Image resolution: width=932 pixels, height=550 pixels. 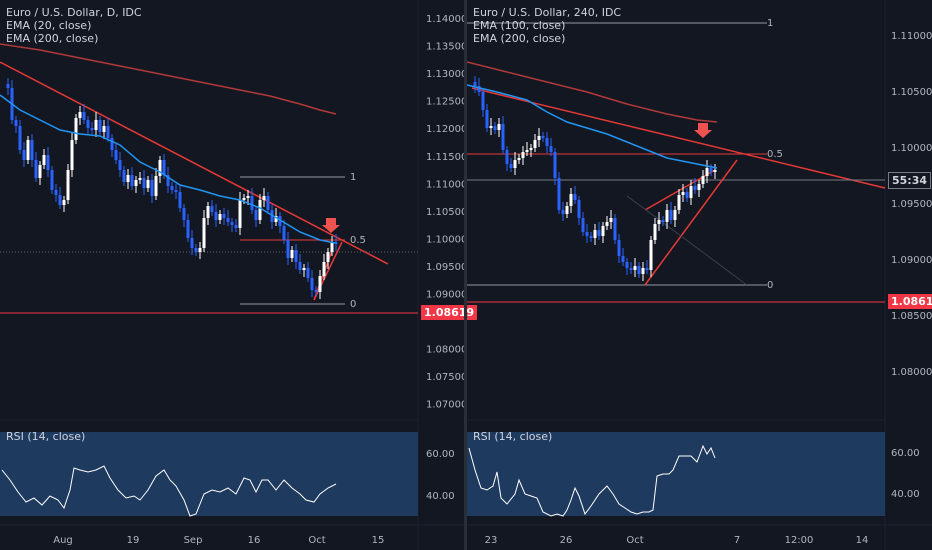 What do you see at coordinates (440, 475) in the screenshot?
I see `left-rsi-axis: 60.00 40.00` at bounding box center [440, 475].